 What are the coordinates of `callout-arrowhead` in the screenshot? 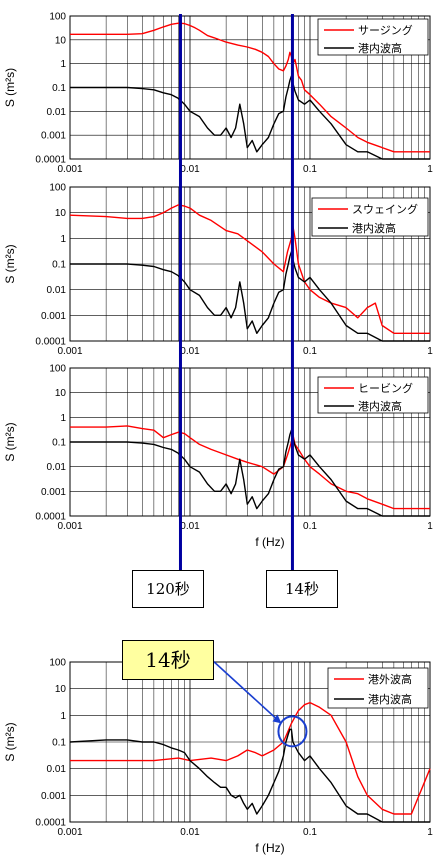 It's located at (277, 719).